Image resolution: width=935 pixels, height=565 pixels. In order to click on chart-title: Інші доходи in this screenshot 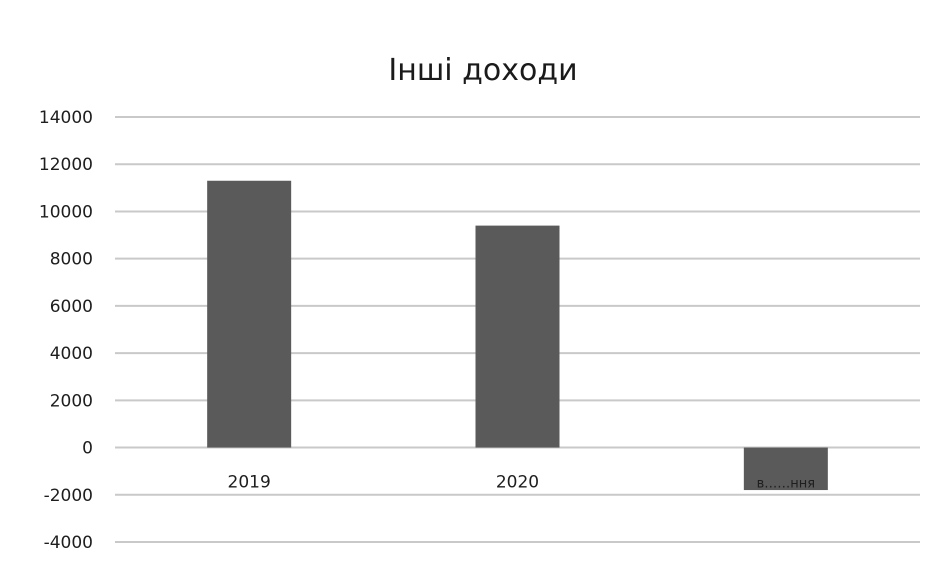, I will do `click(482, 70)`.